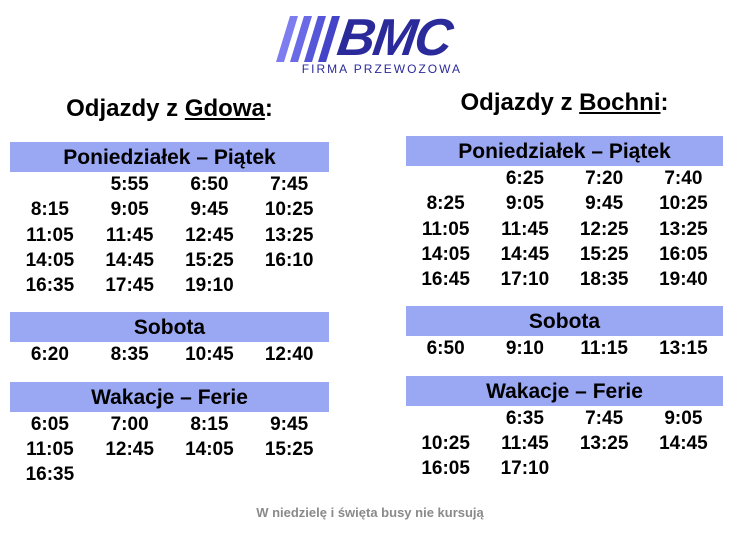 The height and width of the screenshot is (541, 740). What do you see at coordinates (445, 204) in the screenshot?
I see `departure-time: 8:25` at bounding box center [445, 204].